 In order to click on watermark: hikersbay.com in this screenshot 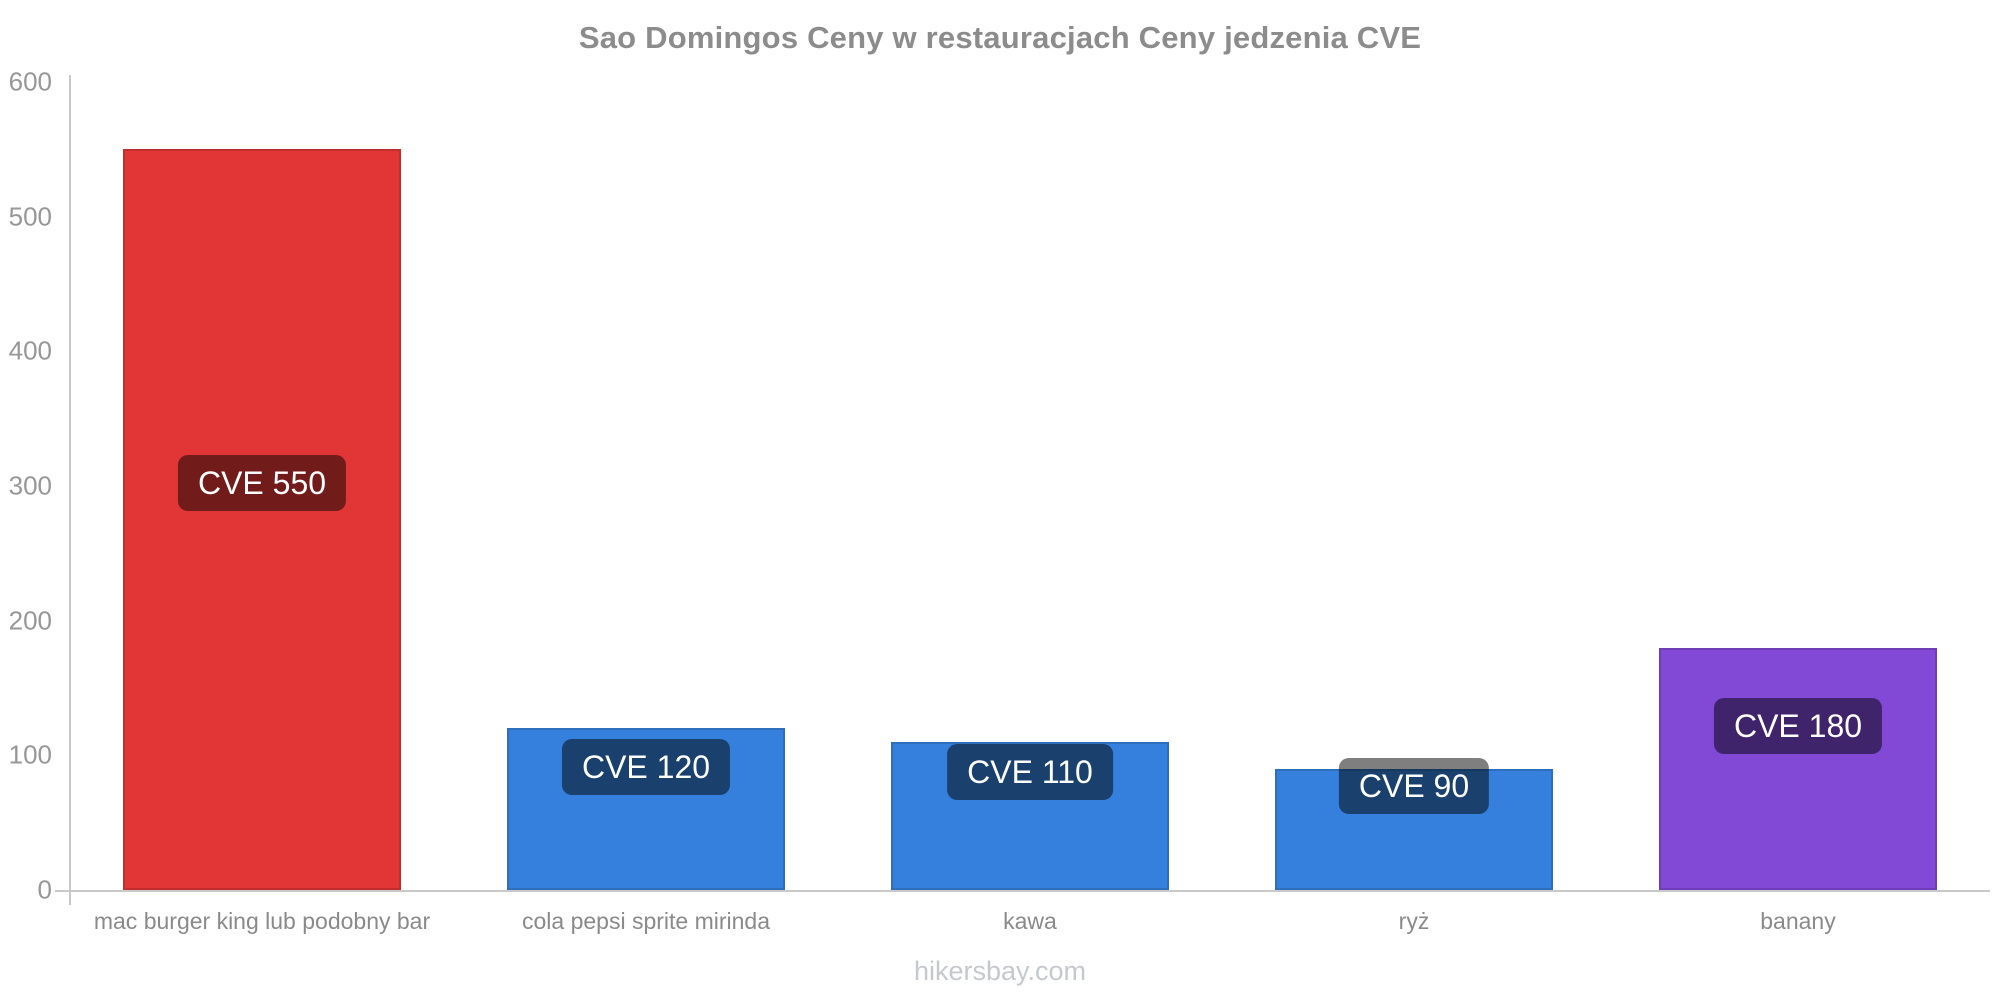, I will do `click(1000, 971)`.